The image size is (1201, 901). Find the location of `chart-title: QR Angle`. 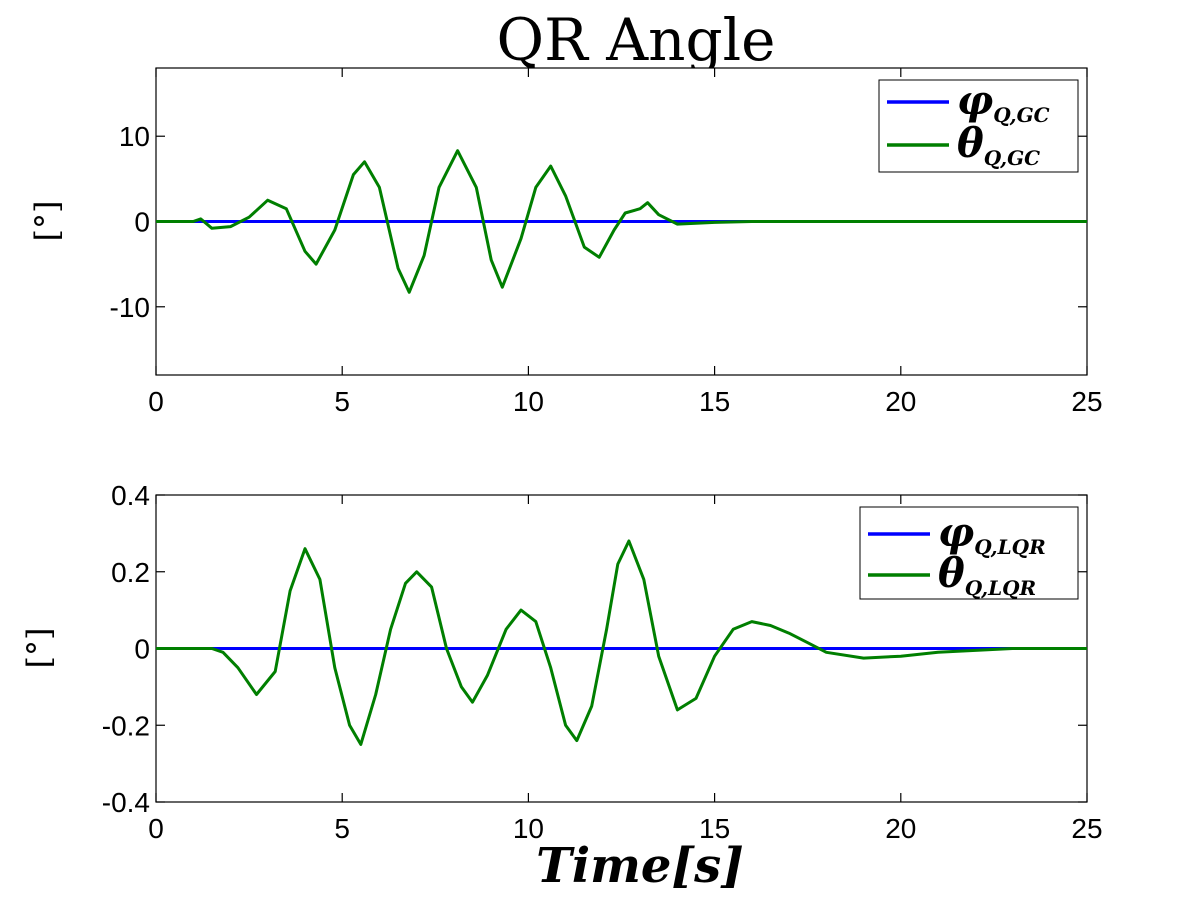

chart-title: QR Angle is located at coordinates (636, 40).